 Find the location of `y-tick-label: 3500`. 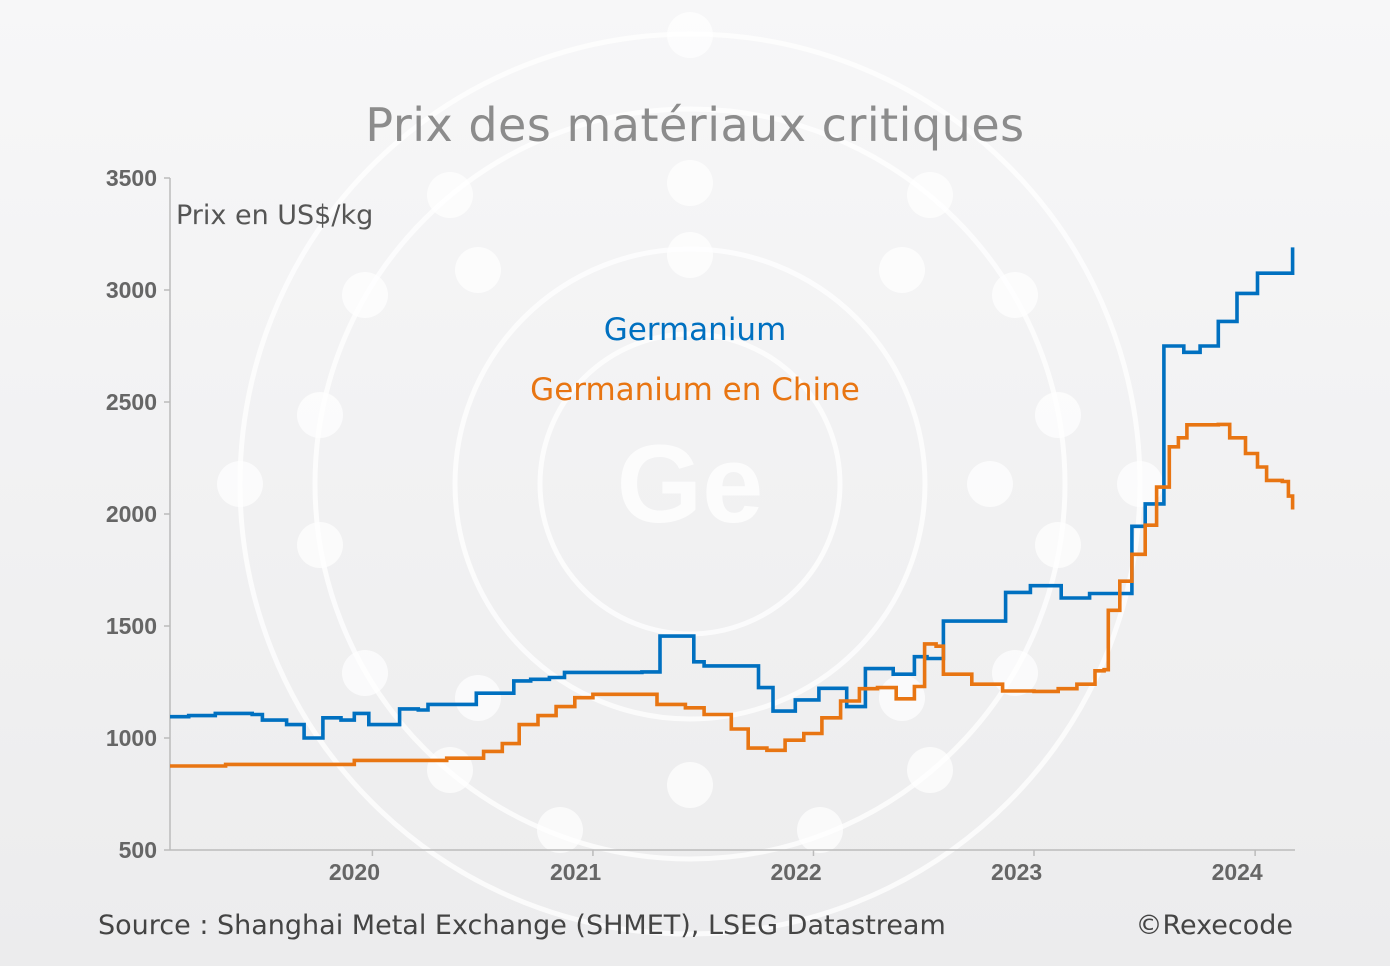

y-tick-label: 3500 is located at coordinates (131, 178).